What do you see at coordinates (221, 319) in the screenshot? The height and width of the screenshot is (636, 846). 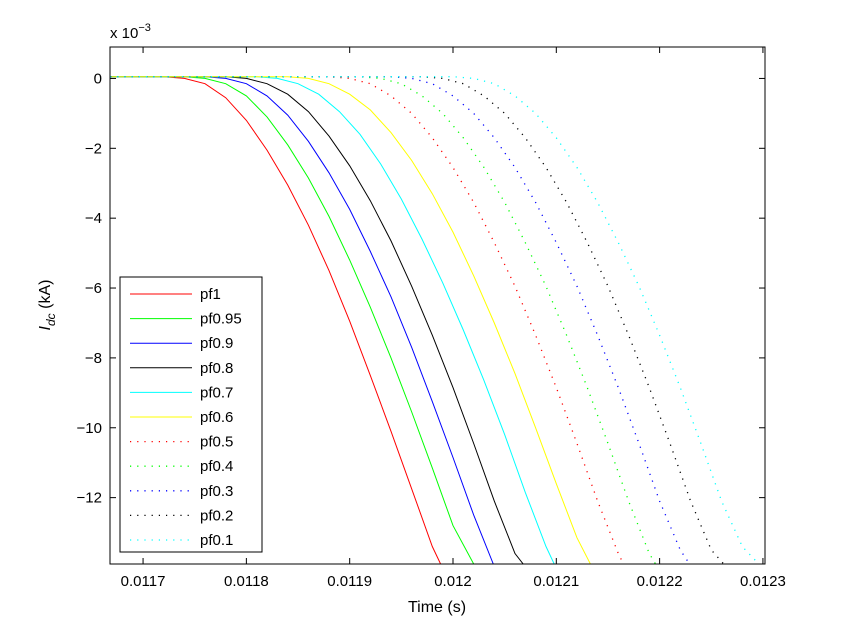 I see `legend-label-pf0.95: pf0.95` at bounding box center [221, 319].